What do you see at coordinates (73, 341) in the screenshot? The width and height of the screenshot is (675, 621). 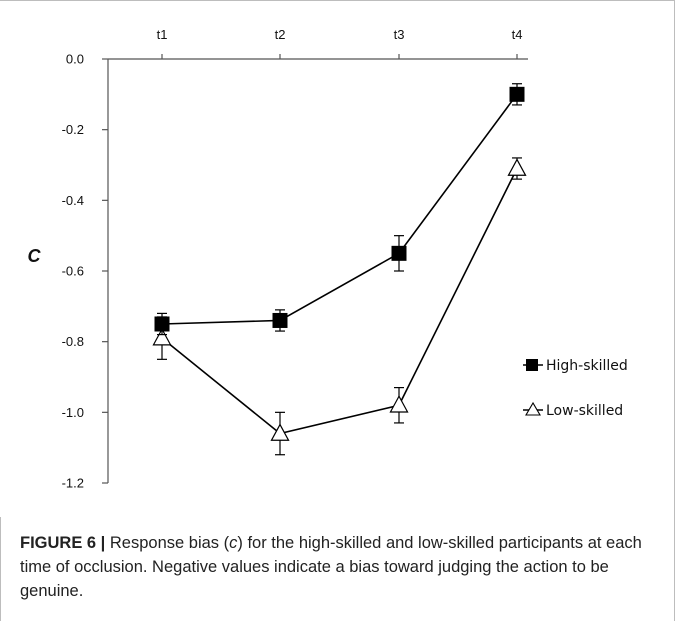 I see `y-tick-label: -0.8` at bounding box center [73, 341].